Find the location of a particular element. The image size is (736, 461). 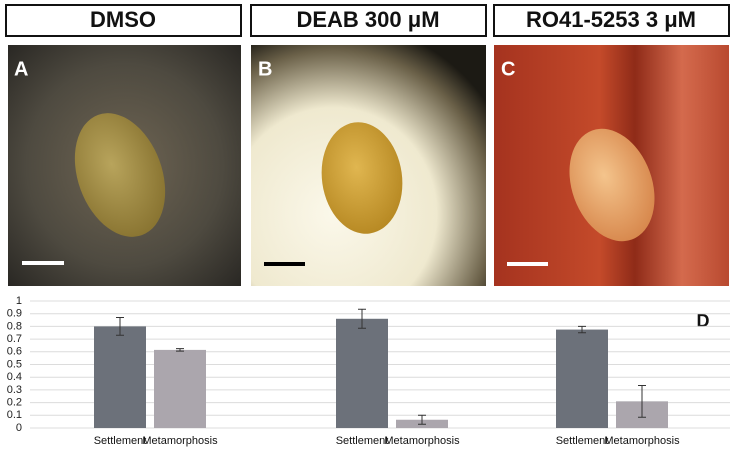

y-tick-label: 0.1 is located at coordinates (14, 415).